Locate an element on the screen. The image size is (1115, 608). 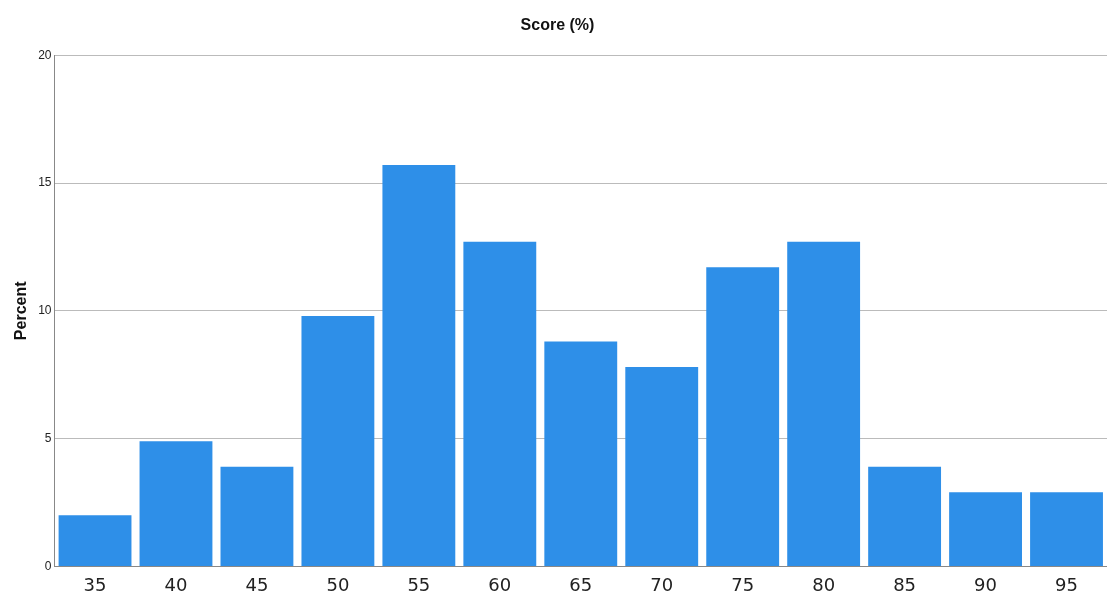
y-tick-label: 10 is located at coordinates (45, 310).